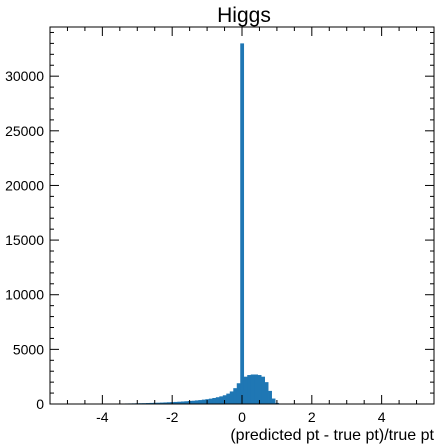  Describe the element at coordinates (24, 131) in the screenshot. I see `y-tick-label: 25000` at that location.